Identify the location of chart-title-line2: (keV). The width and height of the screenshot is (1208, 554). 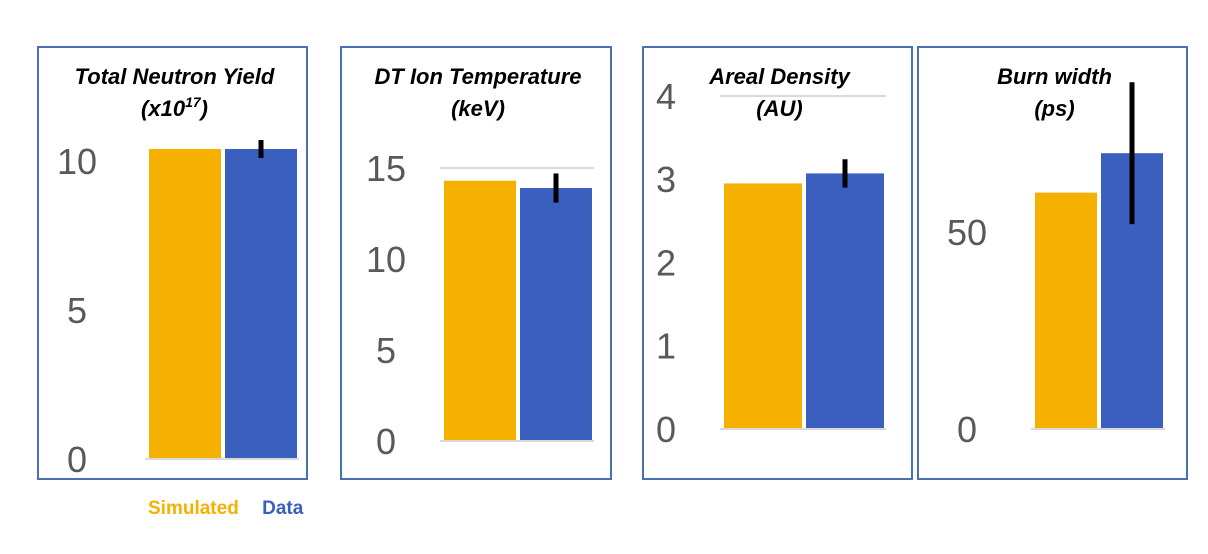
(478, 108).